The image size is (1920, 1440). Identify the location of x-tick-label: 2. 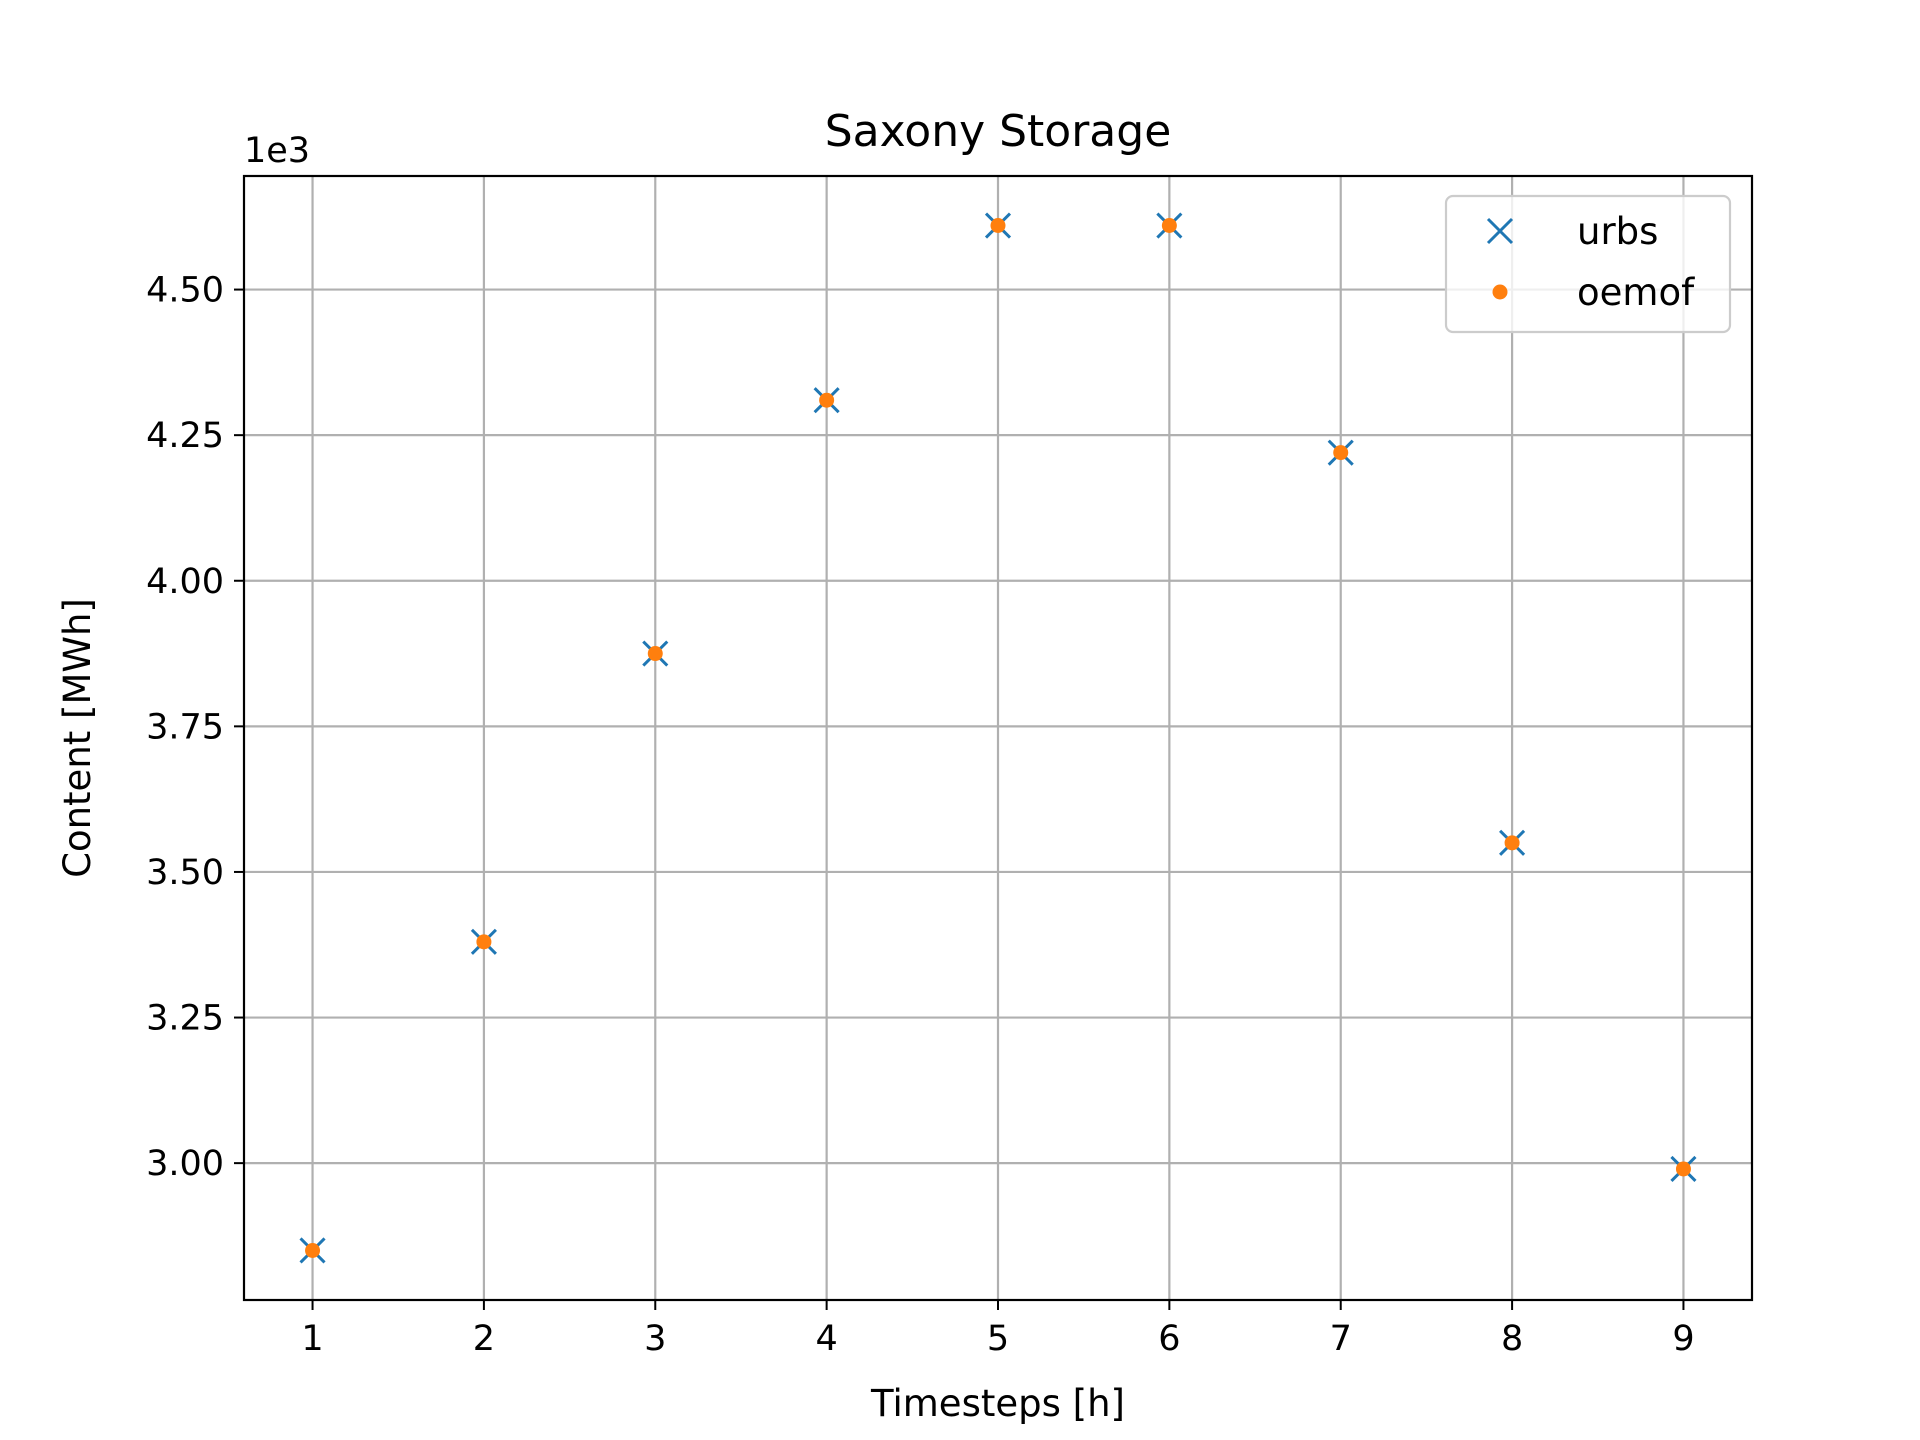
(484, 1339).